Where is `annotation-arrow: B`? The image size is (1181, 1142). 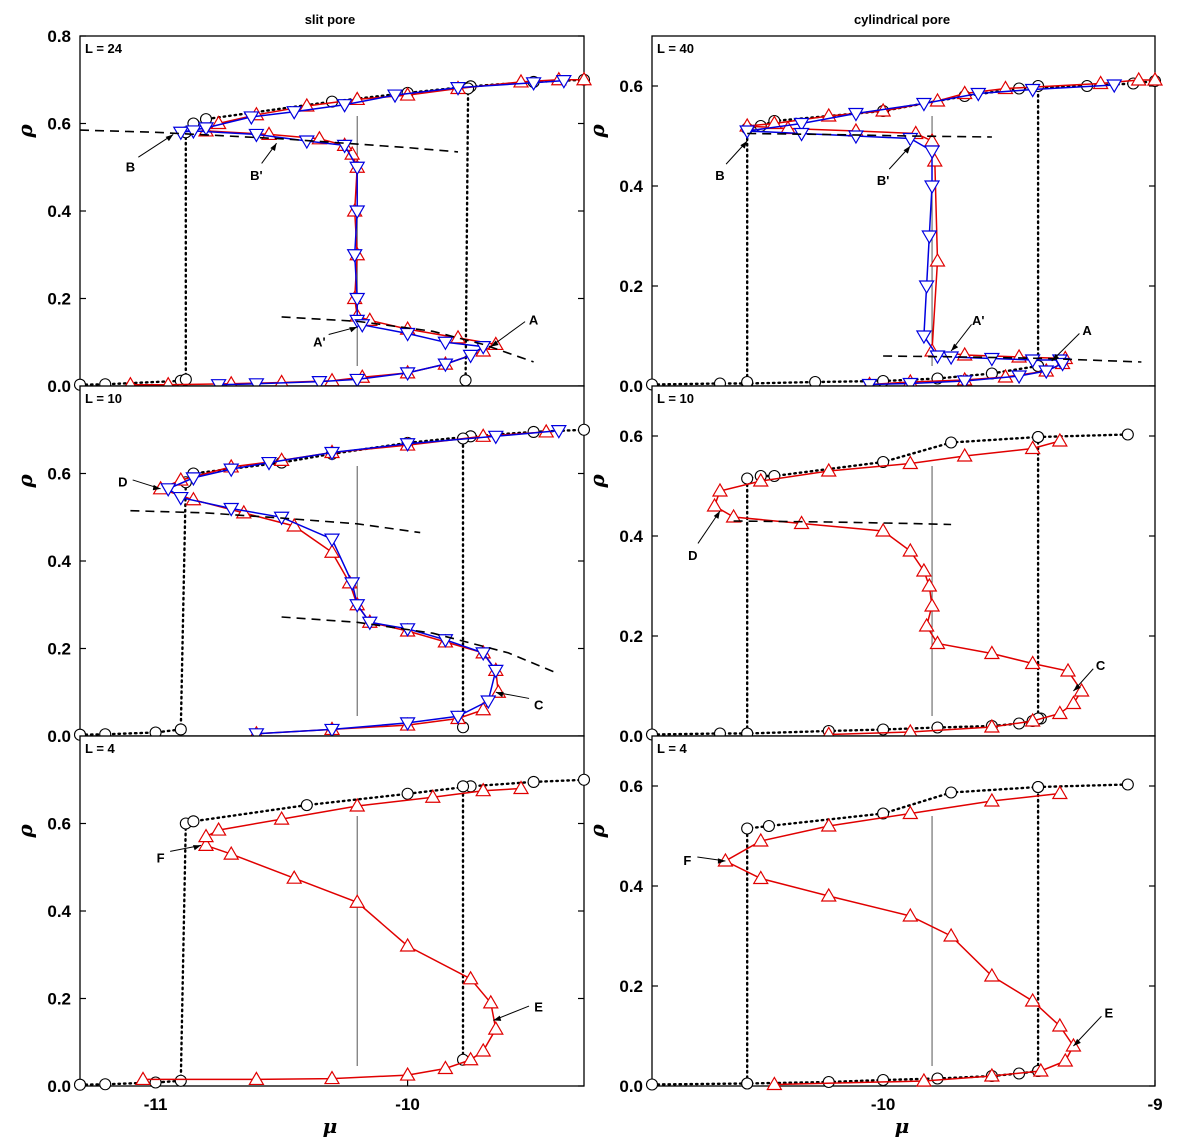 annotation-arrow: B is located at coordinates (150, 154).